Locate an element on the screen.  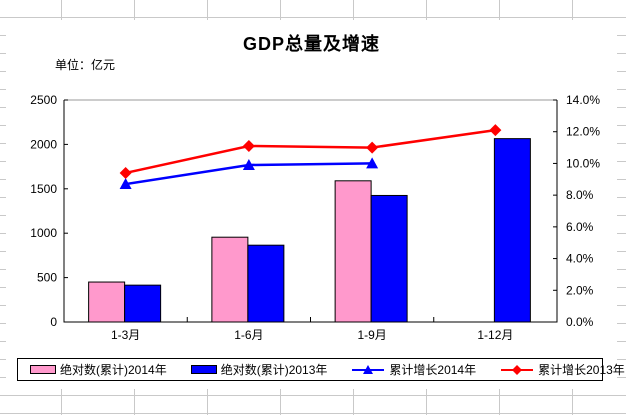
left-axis-tick-label: 1500 is located at coordinates (43, 189).